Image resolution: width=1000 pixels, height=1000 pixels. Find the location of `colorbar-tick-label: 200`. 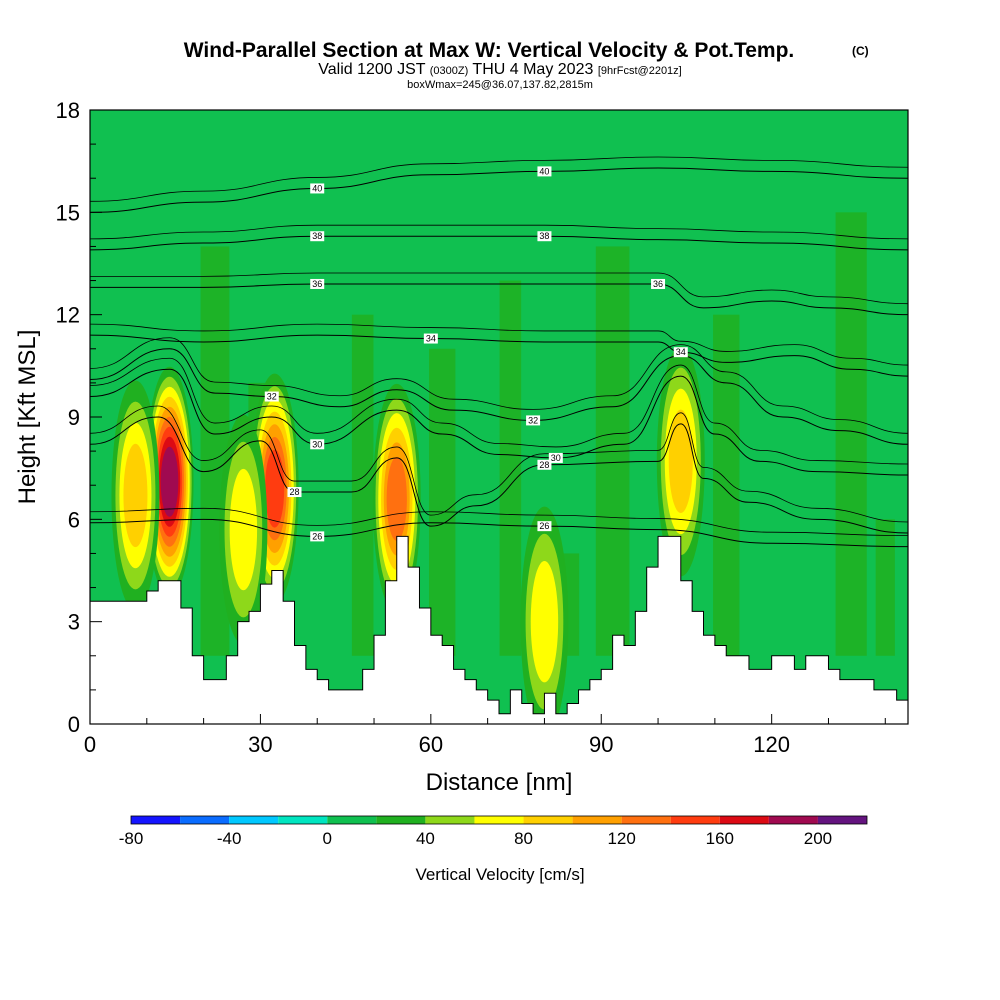

colorbar-tick-label: 200 is located at coordinates (818, 838).